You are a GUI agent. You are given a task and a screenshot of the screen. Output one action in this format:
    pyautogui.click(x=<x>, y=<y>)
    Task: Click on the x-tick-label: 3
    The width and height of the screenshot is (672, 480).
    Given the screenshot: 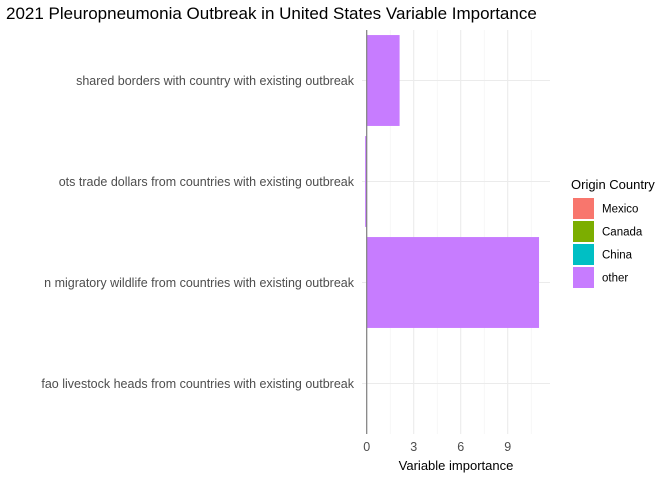 What is the action you would take?
    pyautogui.click(x=413, y=447)
    